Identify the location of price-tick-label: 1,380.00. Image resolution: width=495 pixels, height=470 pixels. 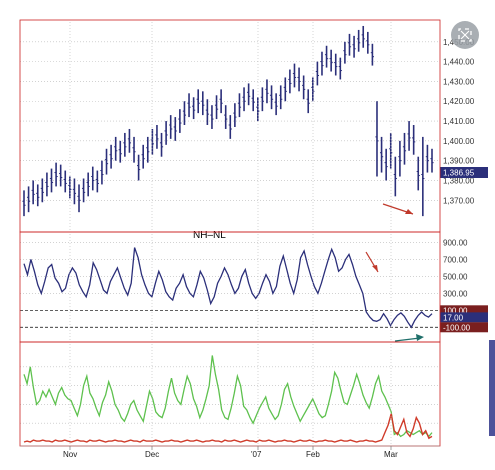
(459, 180).